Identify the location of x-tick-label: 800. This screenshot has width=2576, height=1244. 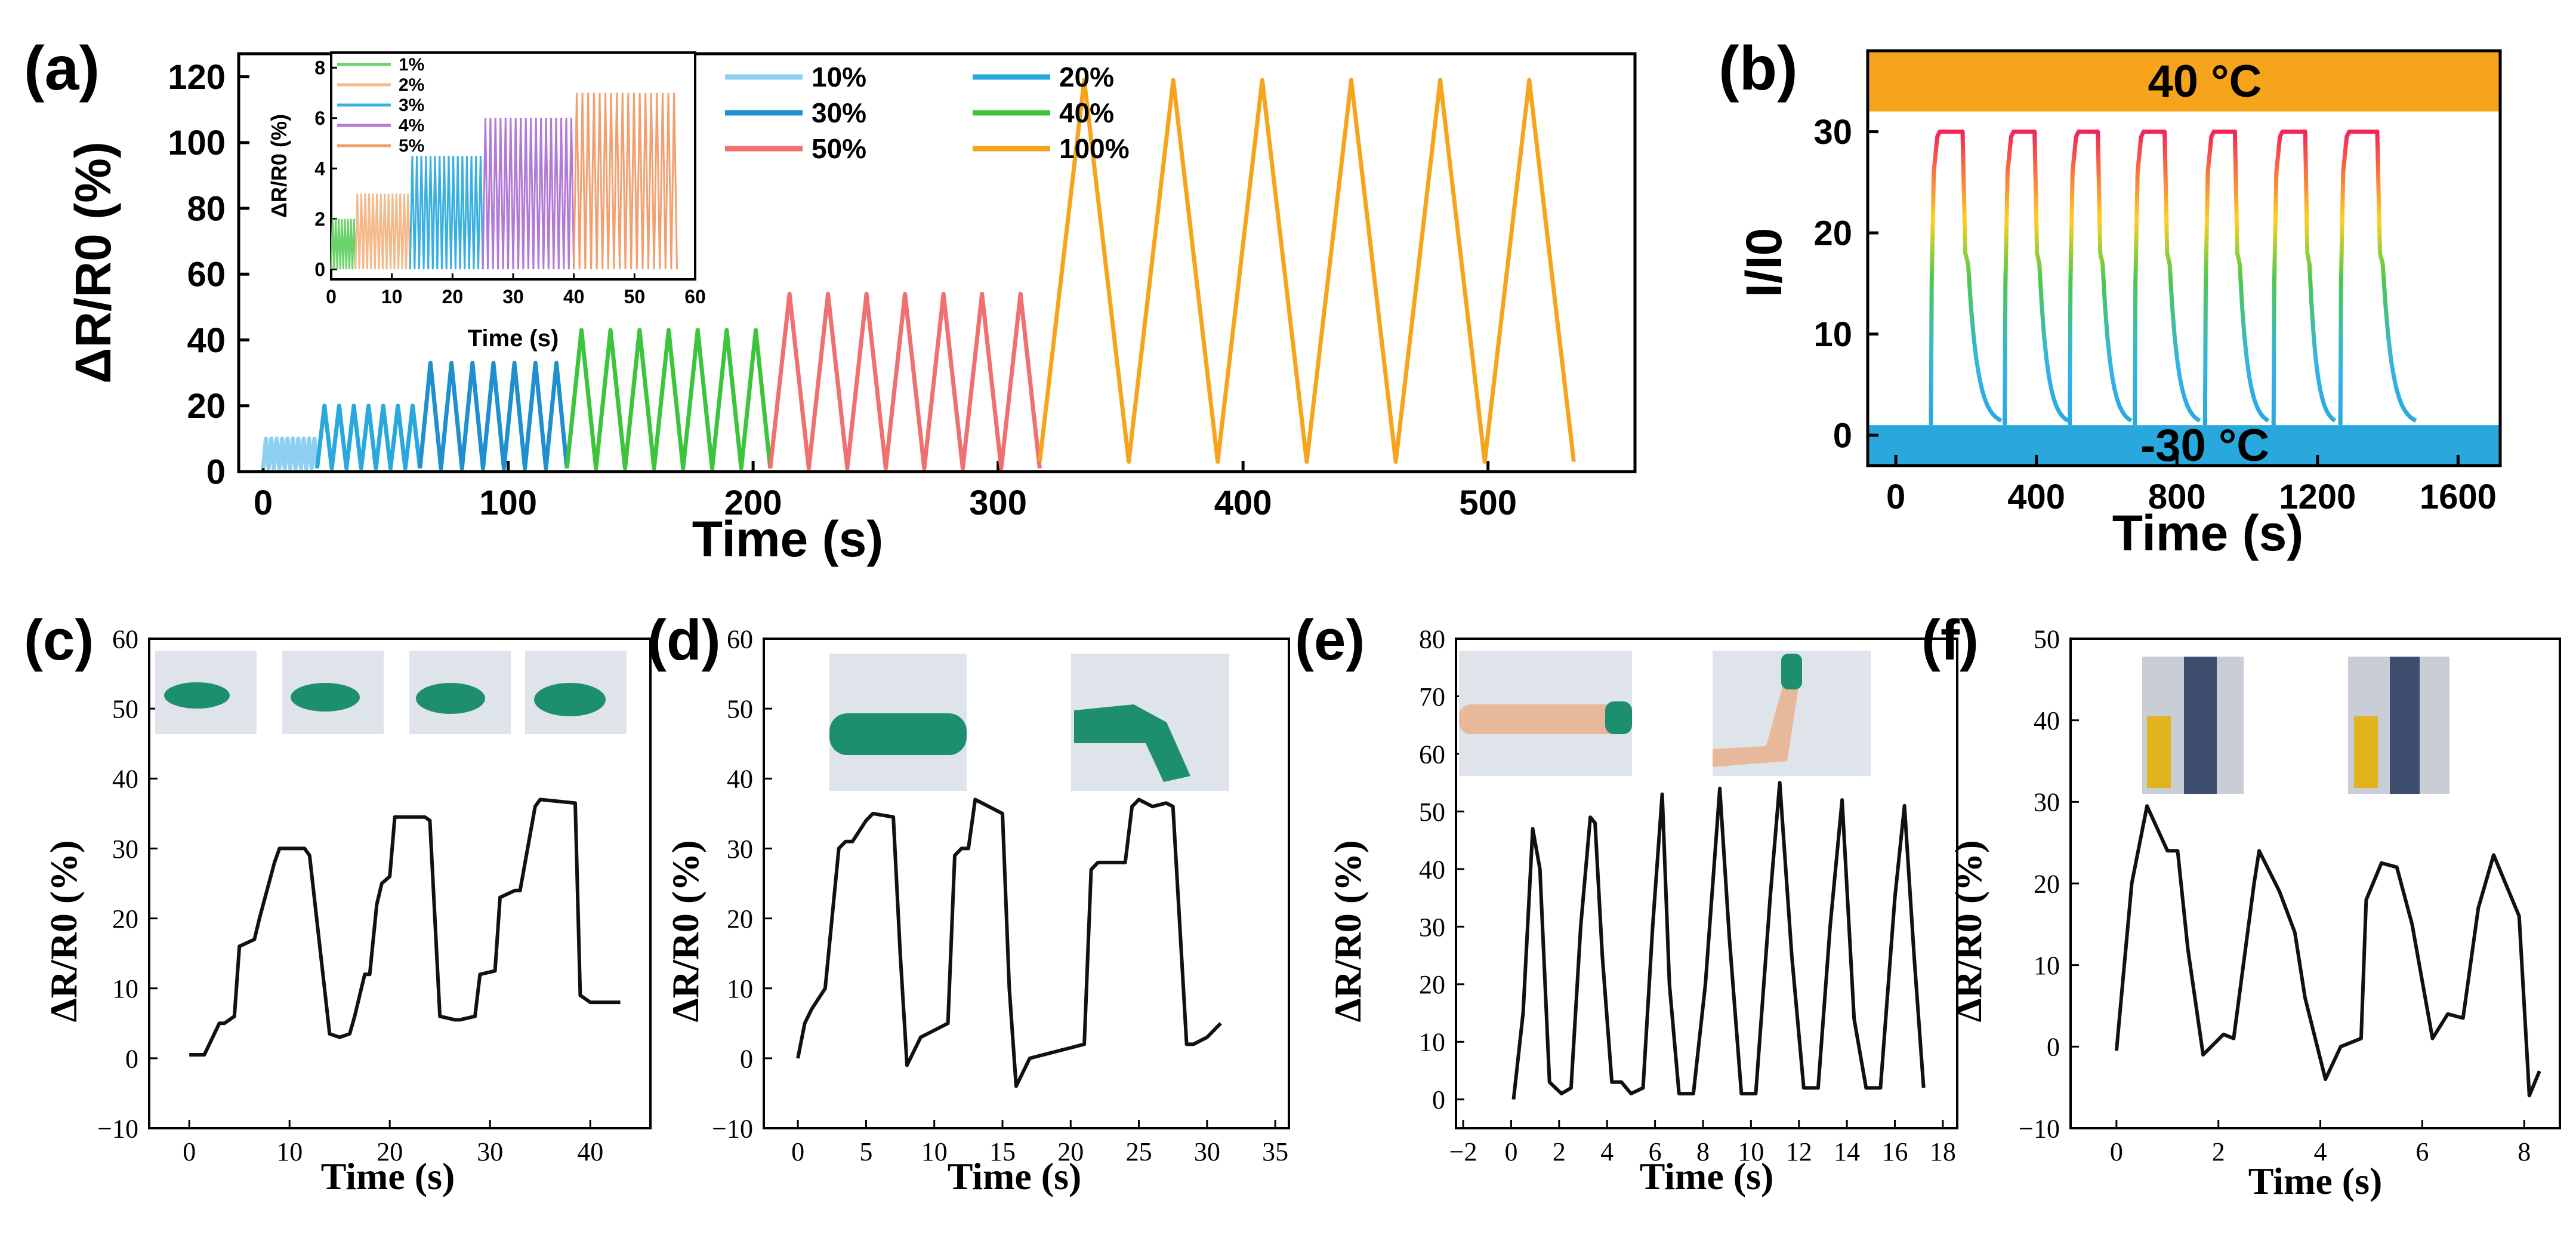
(2177, 497).